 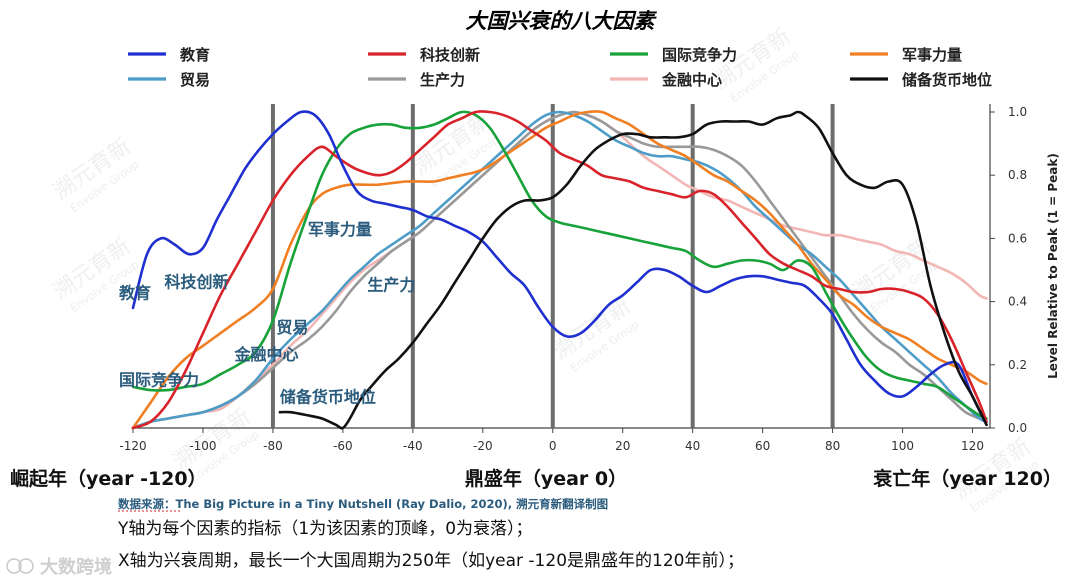 I want to click on y-ticks: 0.0 0.2 0.4 0.6 0.8 1.0, so click(x=1008, y=270).